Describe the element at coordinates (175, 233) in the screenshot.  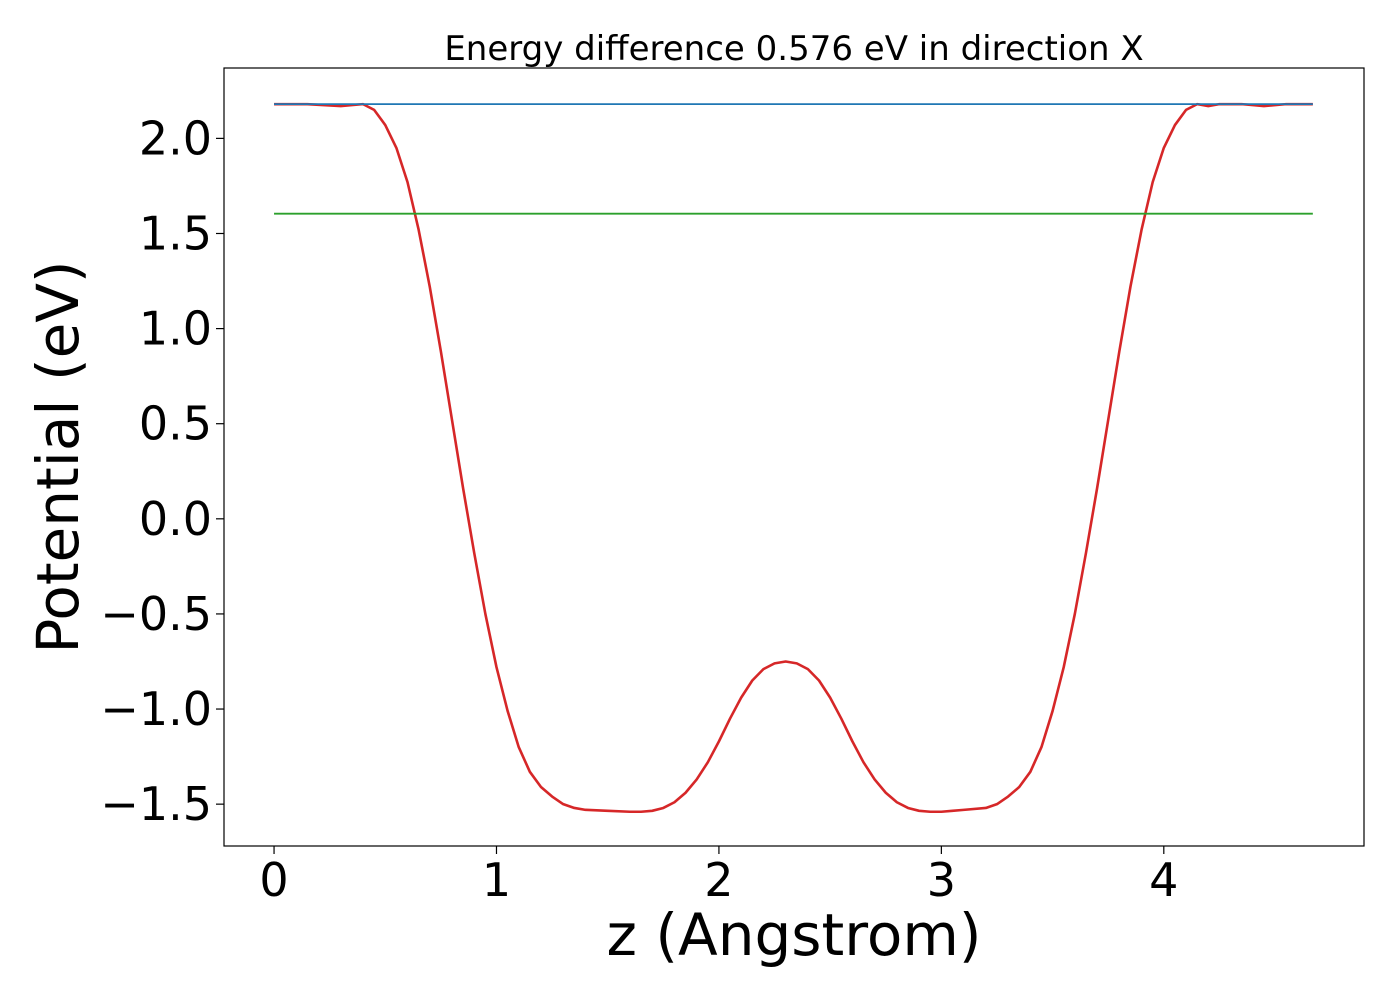
I see `y-tick-label: 1.5` at that location.